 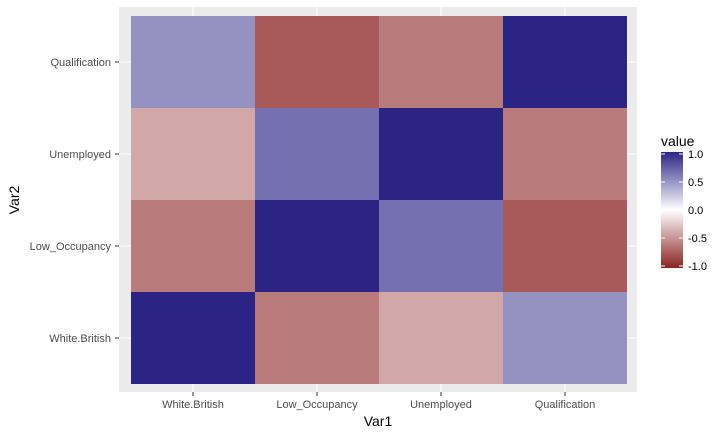 I want to click on y-tick-label: Qualification, so click(x=80, y=63).